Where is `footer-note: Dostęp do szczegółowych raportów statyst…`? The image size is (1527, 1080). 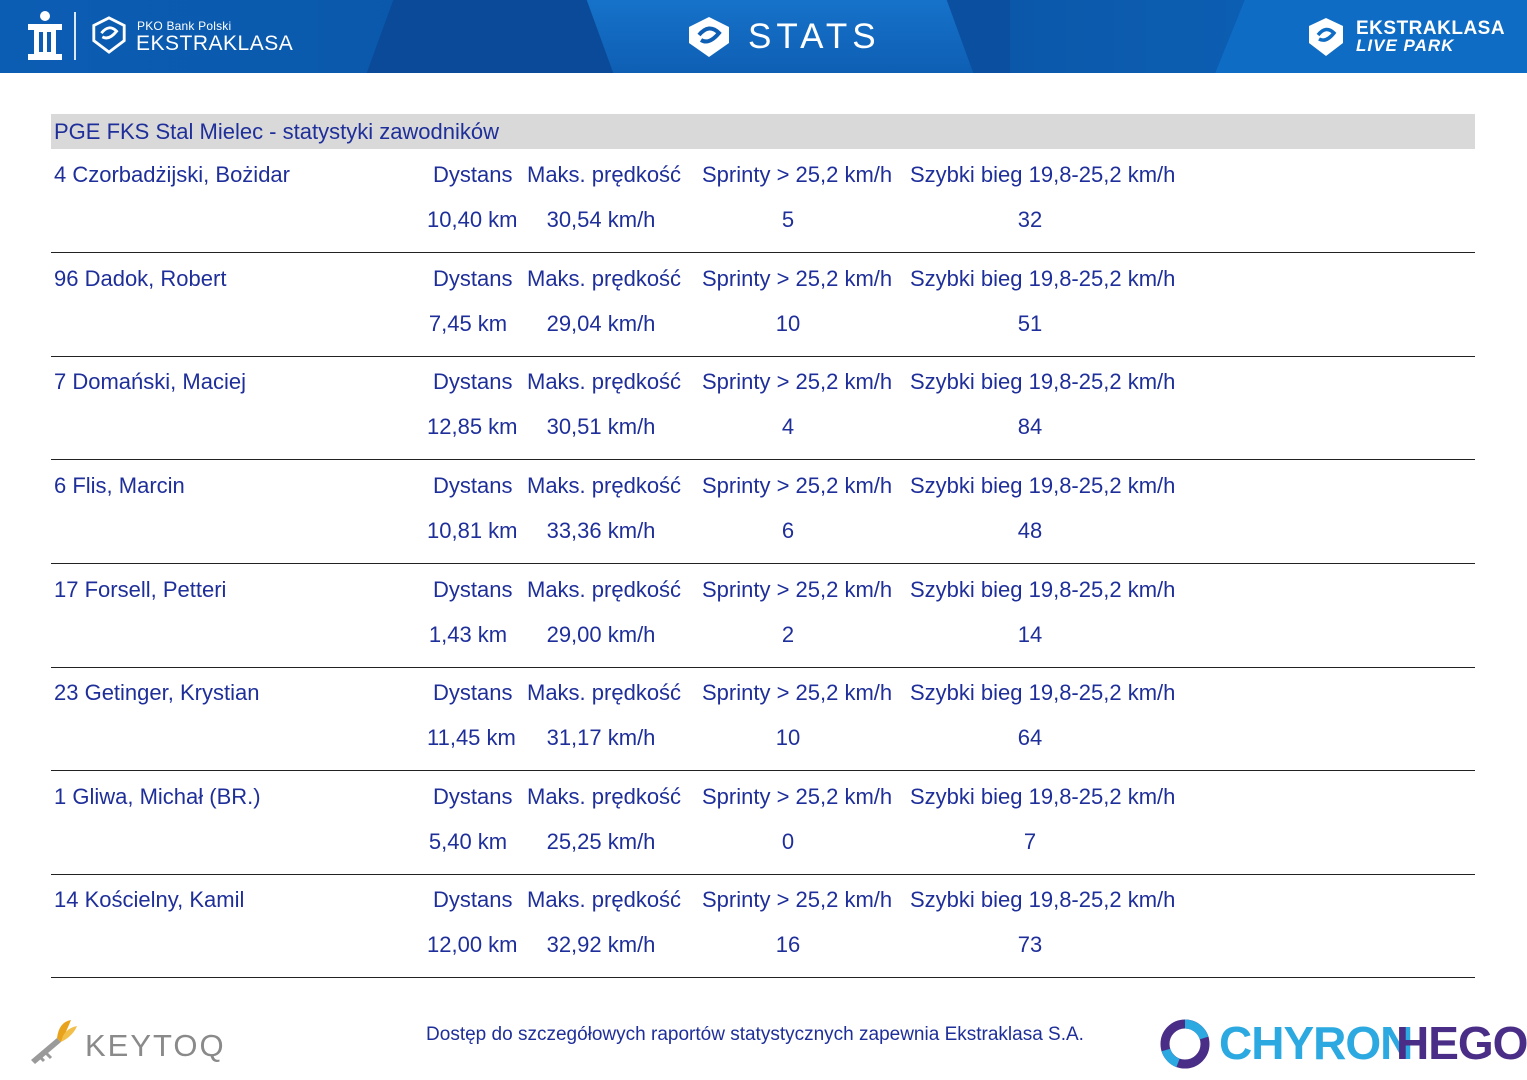
footer-note: Dostęp do szczegółowych raportów statyst… is located at coordinates (755, 1034).